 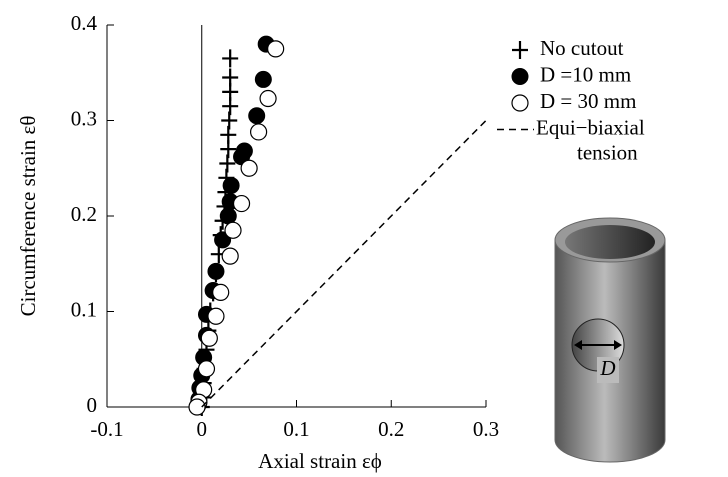 I want to click on legend-label: D = 30 mm, so click(x=588, y=101).